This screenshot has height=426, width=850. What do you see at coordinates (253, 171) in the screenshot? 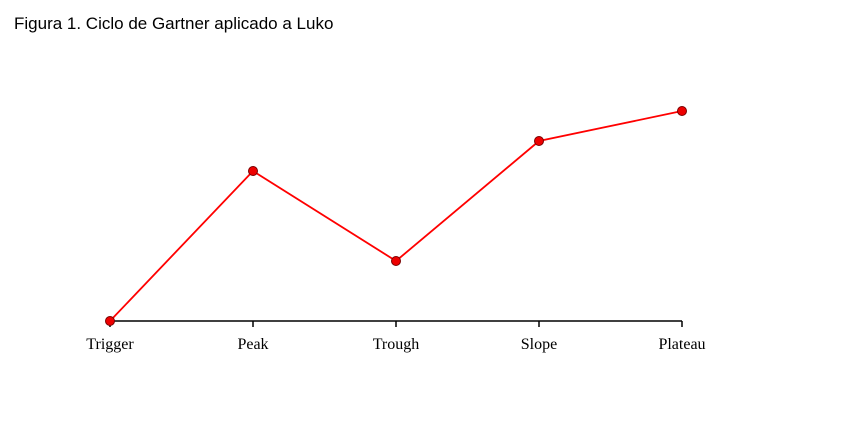
I see `data-point-peak` at bounding box center [253, 171].